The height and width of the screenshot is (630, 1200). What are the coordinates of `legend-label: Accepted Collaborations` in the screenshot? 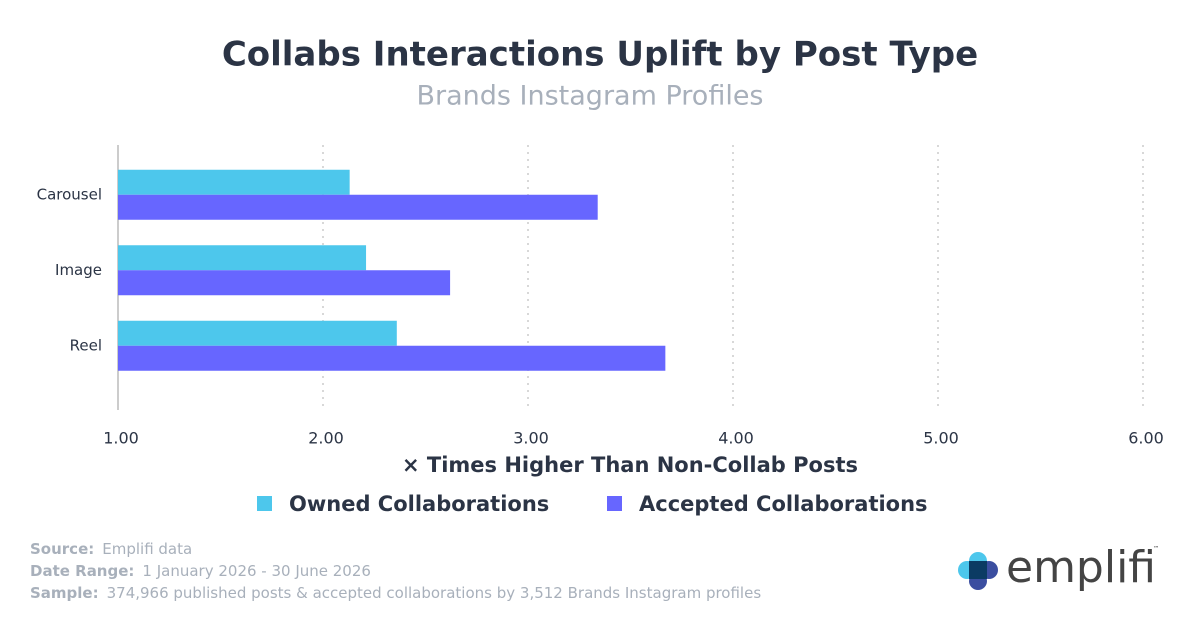 It's located at (783, 504).